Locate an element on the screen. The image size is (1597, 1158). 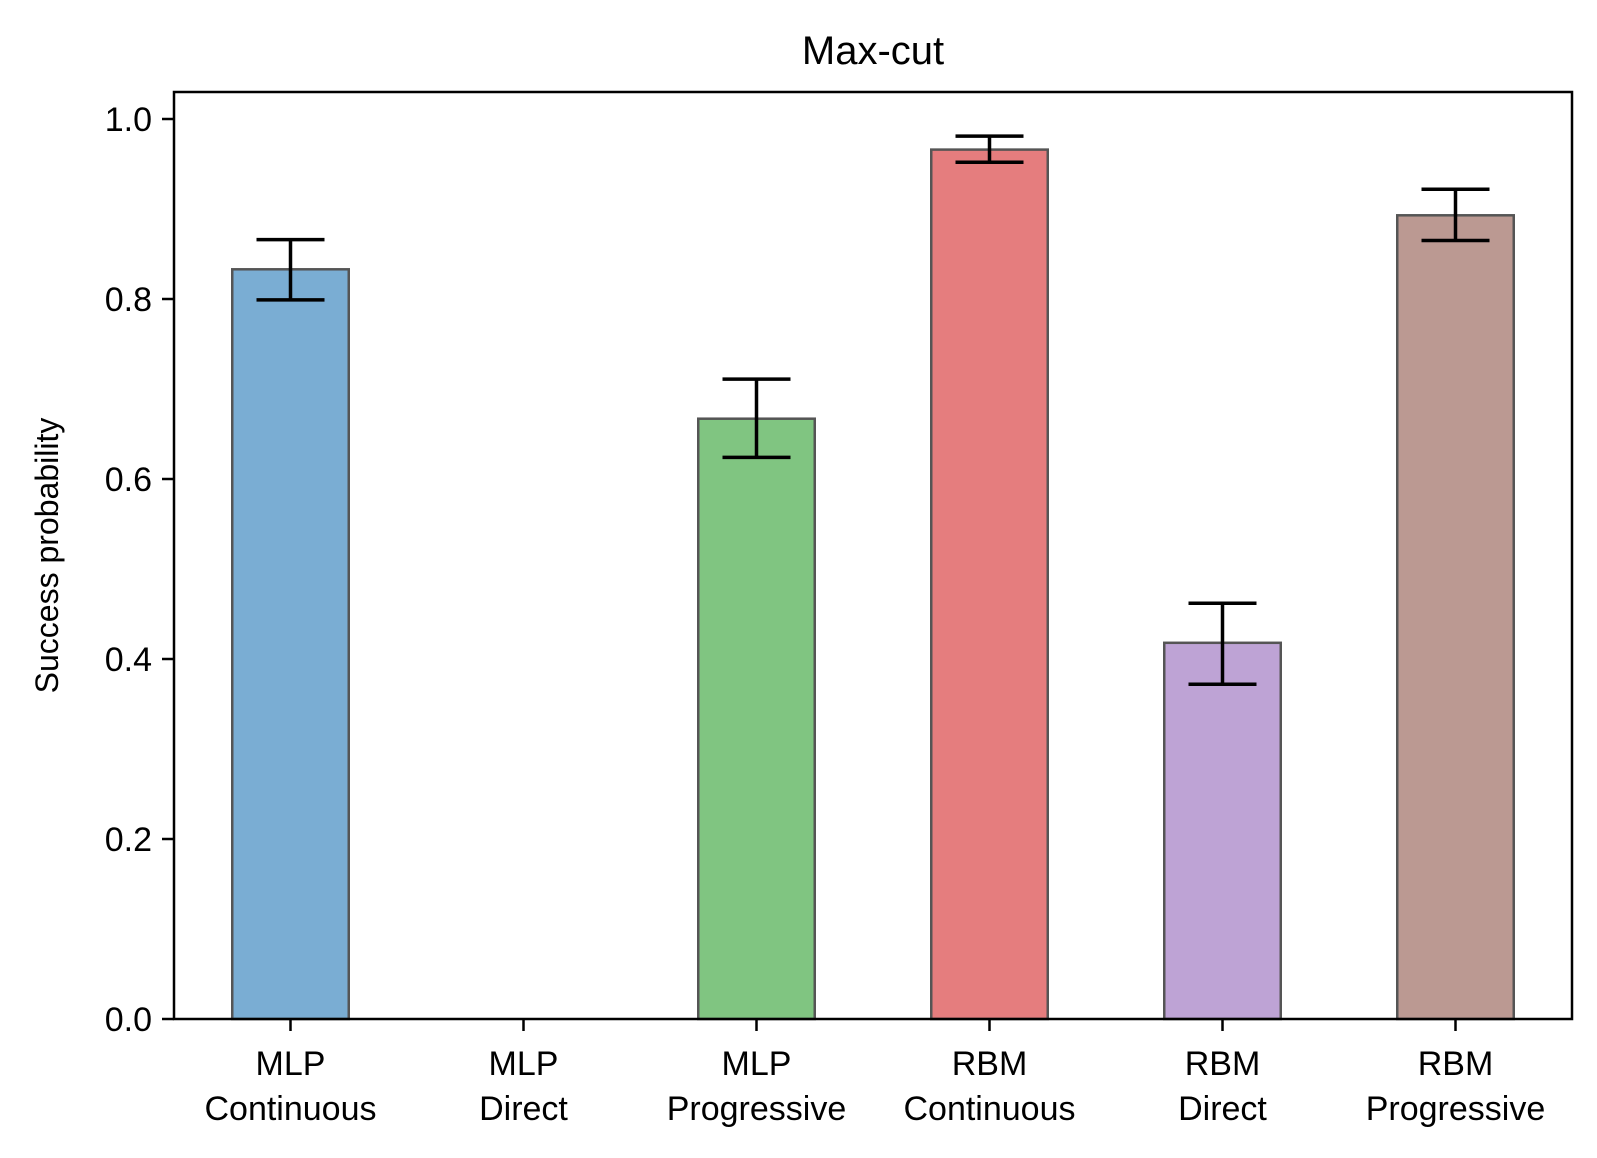
bar-rbm-continuous is located at coordinates (989, 584).